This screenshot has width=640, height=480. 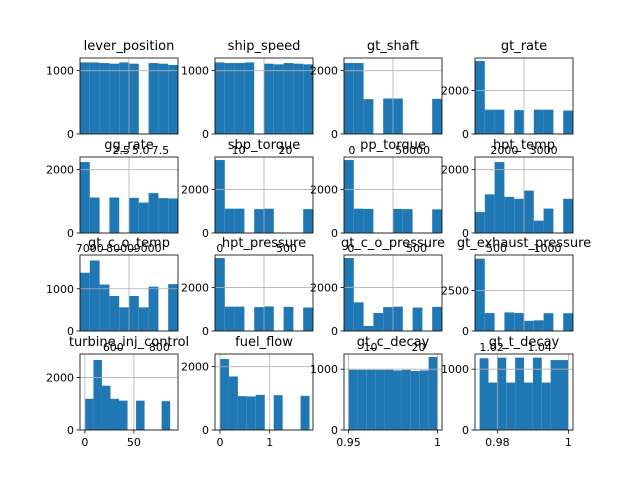 I want to click on x-tick-label-overlap: 10, so click(x=239, y=150).